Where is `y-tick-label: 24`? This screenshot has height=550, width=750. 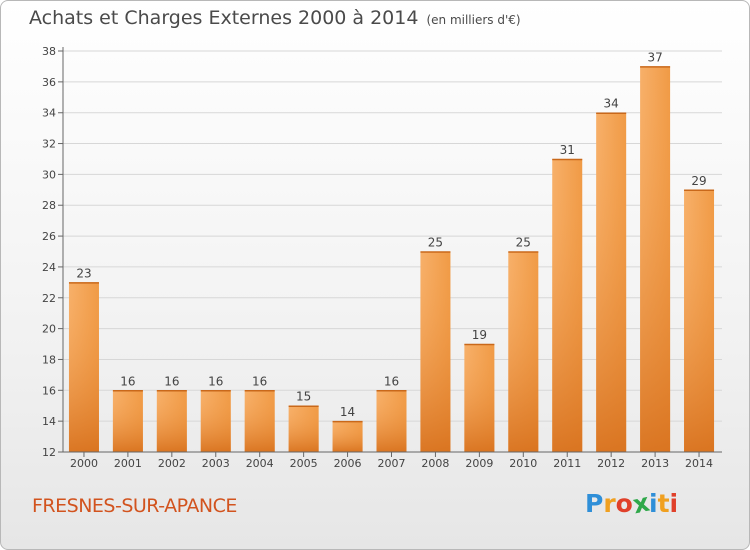 y-tick-label: 24 is located at coordinates (49, 267).